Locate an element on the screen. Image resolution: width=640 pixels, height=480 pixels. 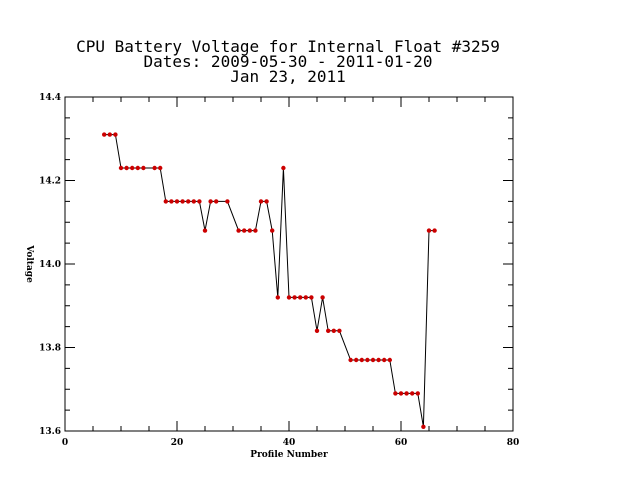
x-tick-labels: 0 20 40 60 80 is located at coordinates (290, 443).